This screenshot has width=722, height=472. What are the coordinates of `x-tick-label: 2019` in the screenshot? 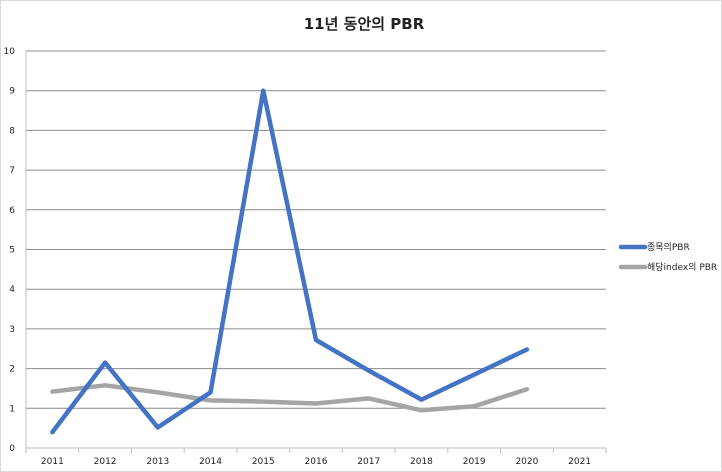 It's located at (474, 462).